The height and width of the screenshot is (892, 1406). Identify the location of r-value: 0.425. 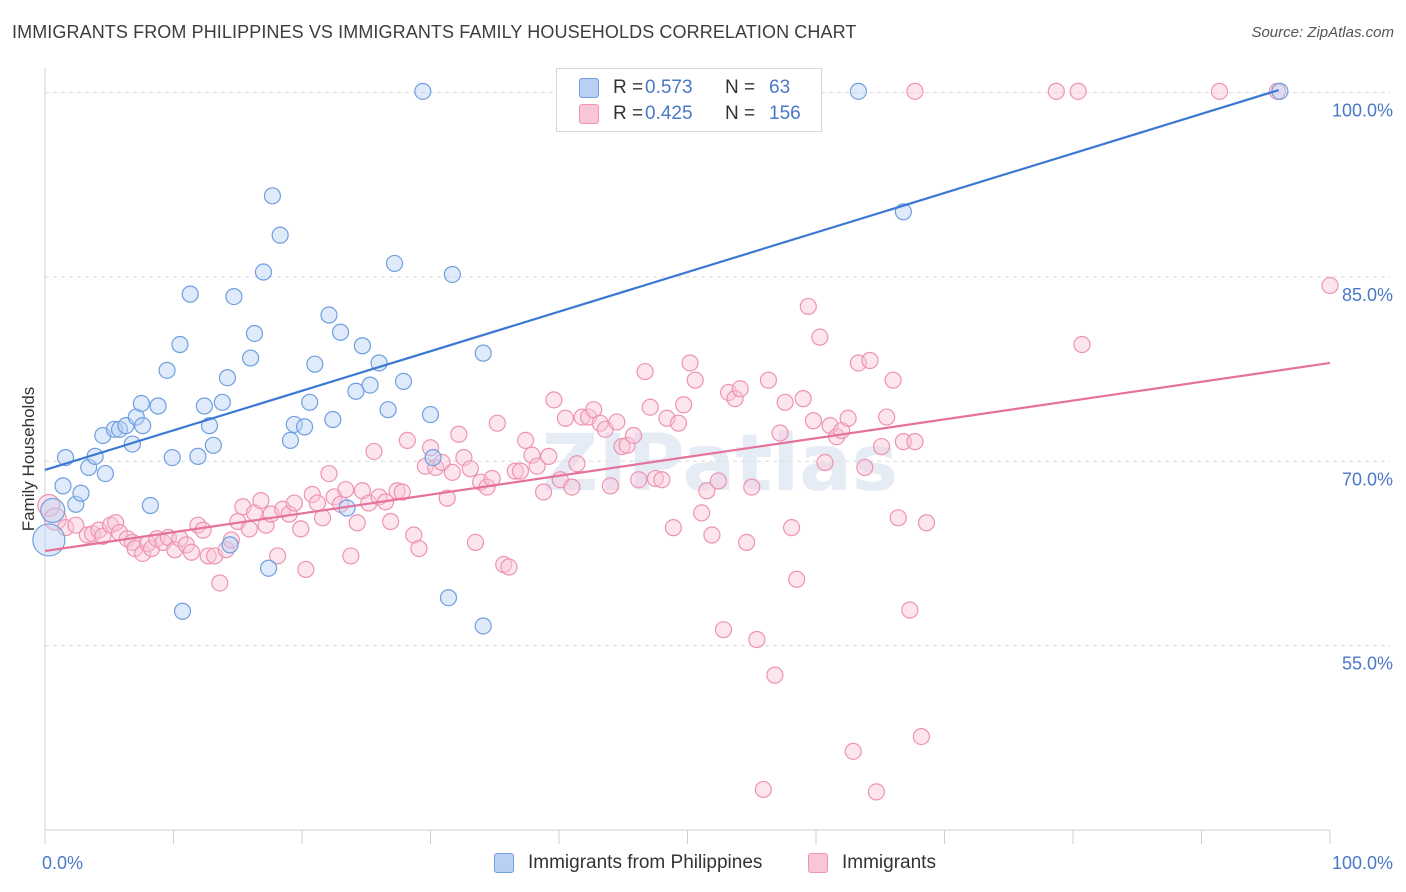
(669, 113).